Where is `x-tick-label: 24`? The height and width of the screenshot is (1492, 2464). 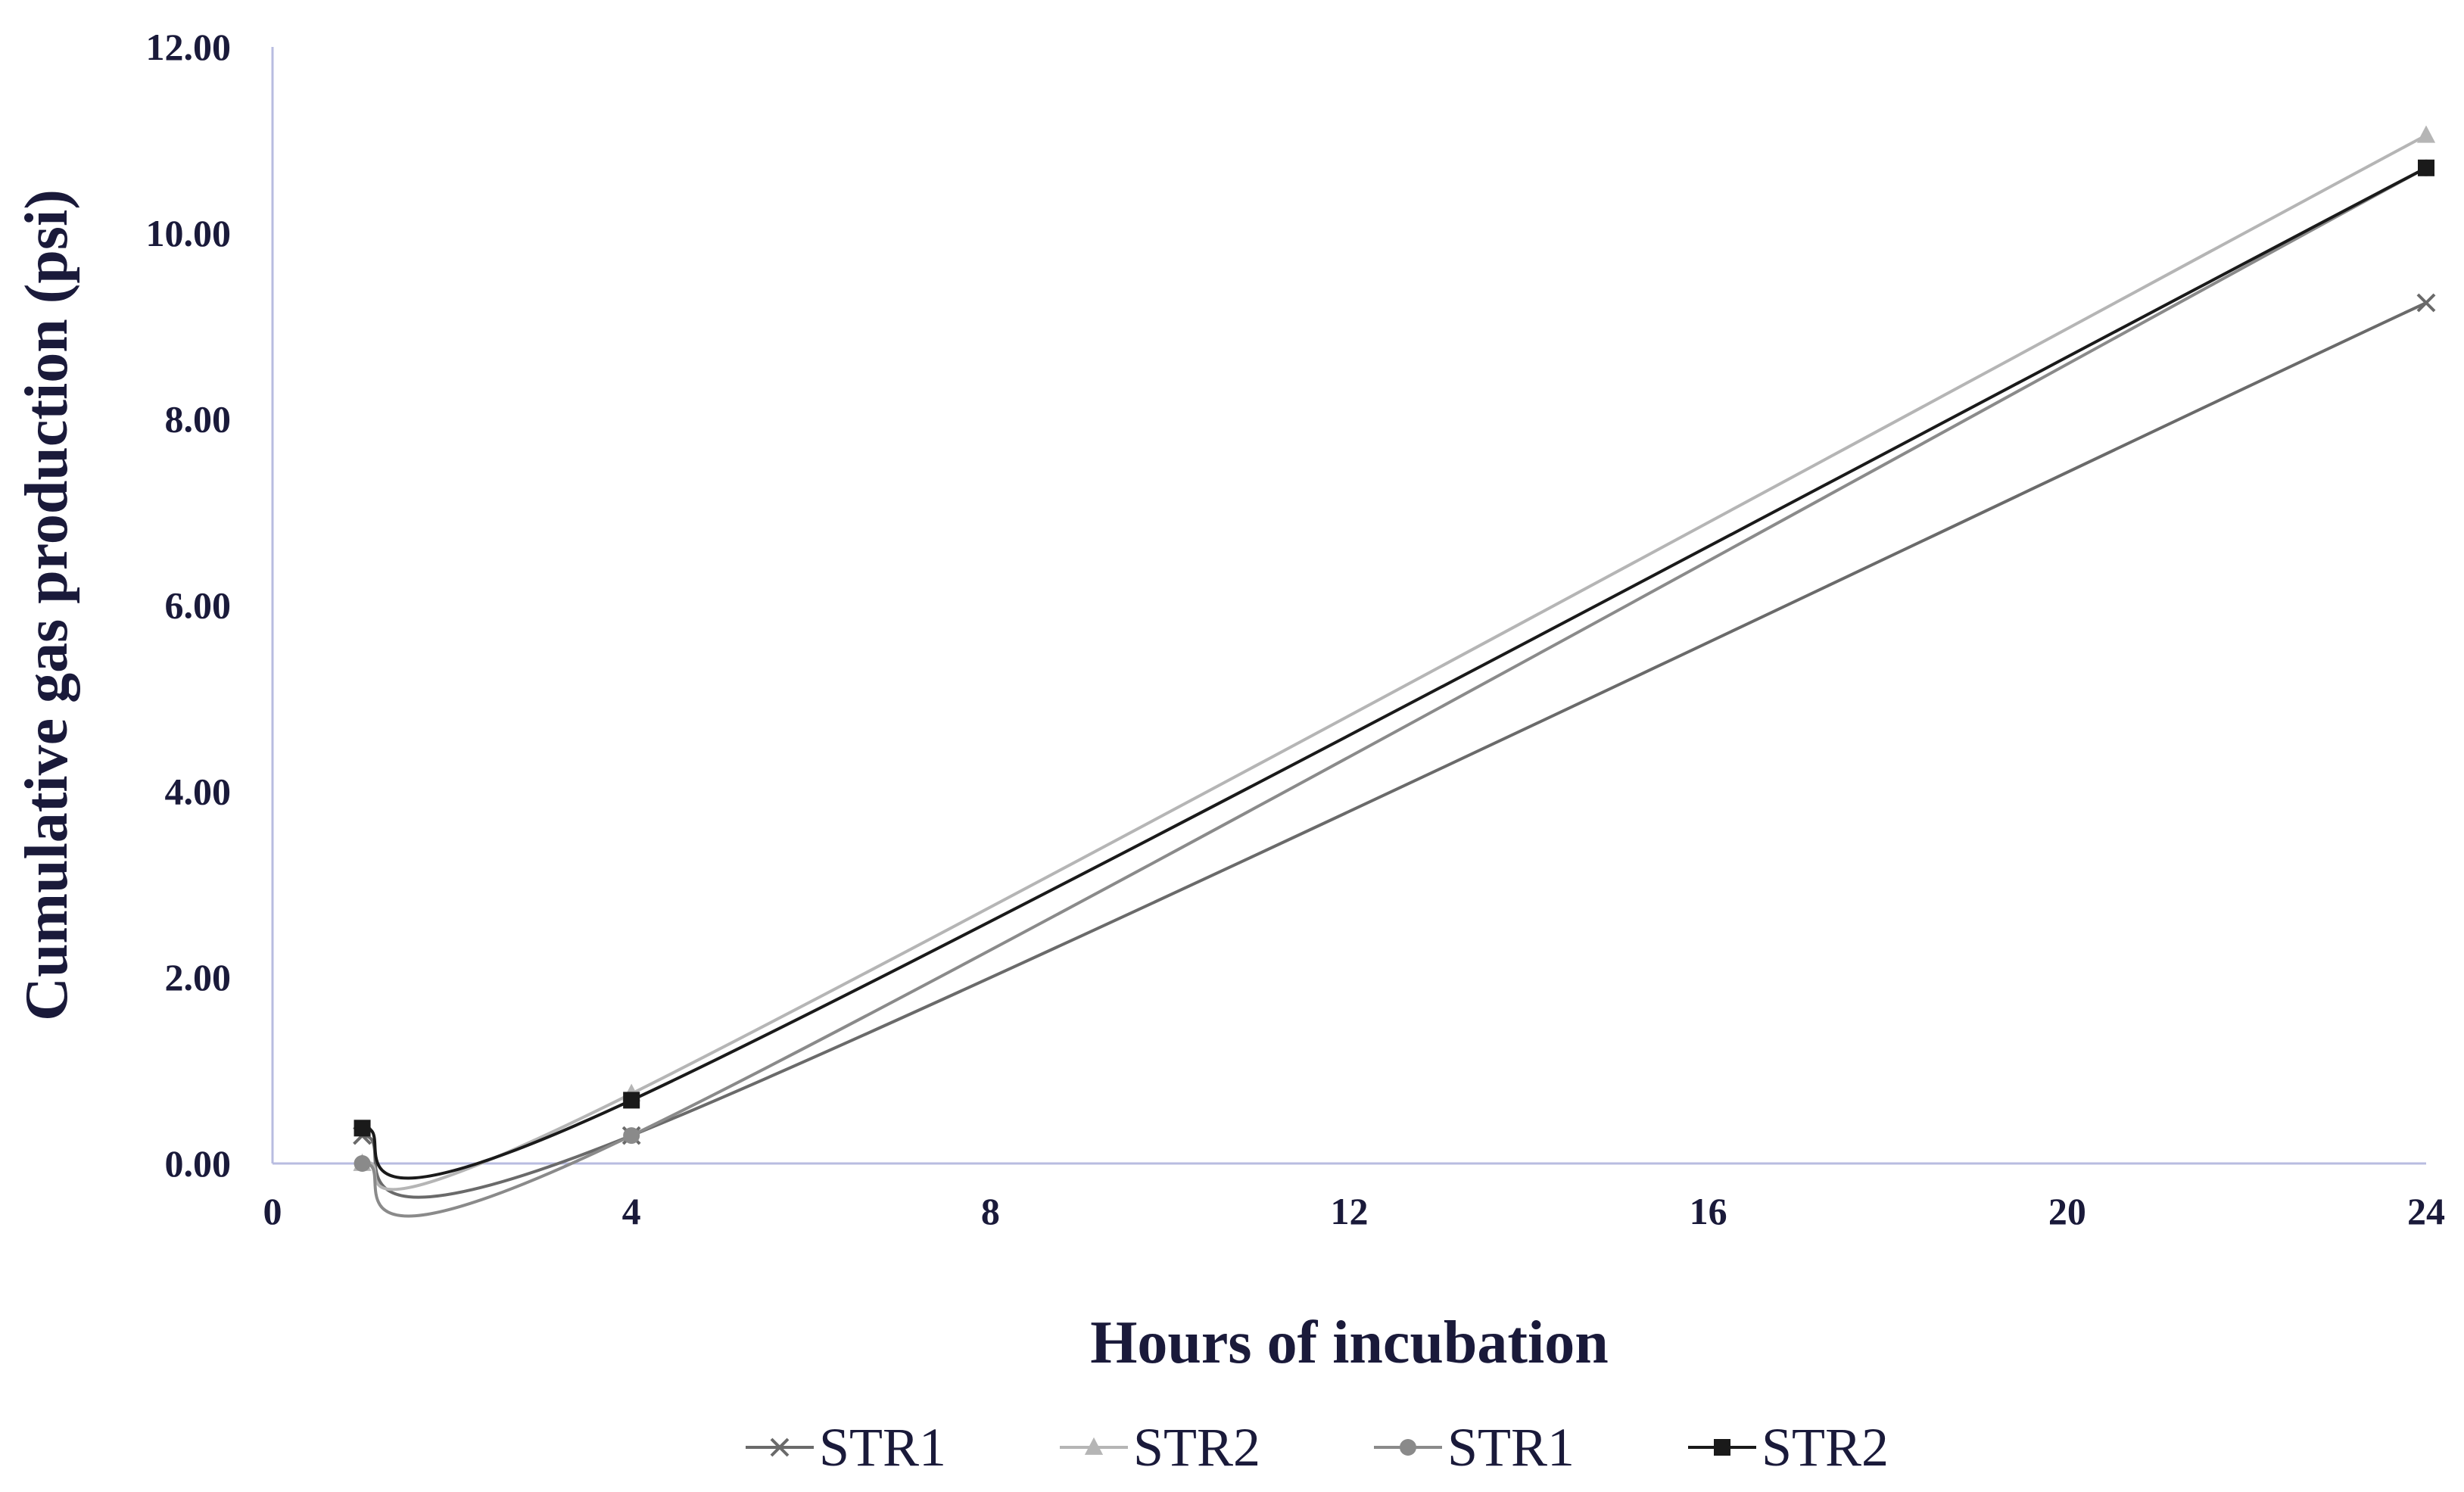 x-tick-label: 24 is located at coordinates (2426, 1211).